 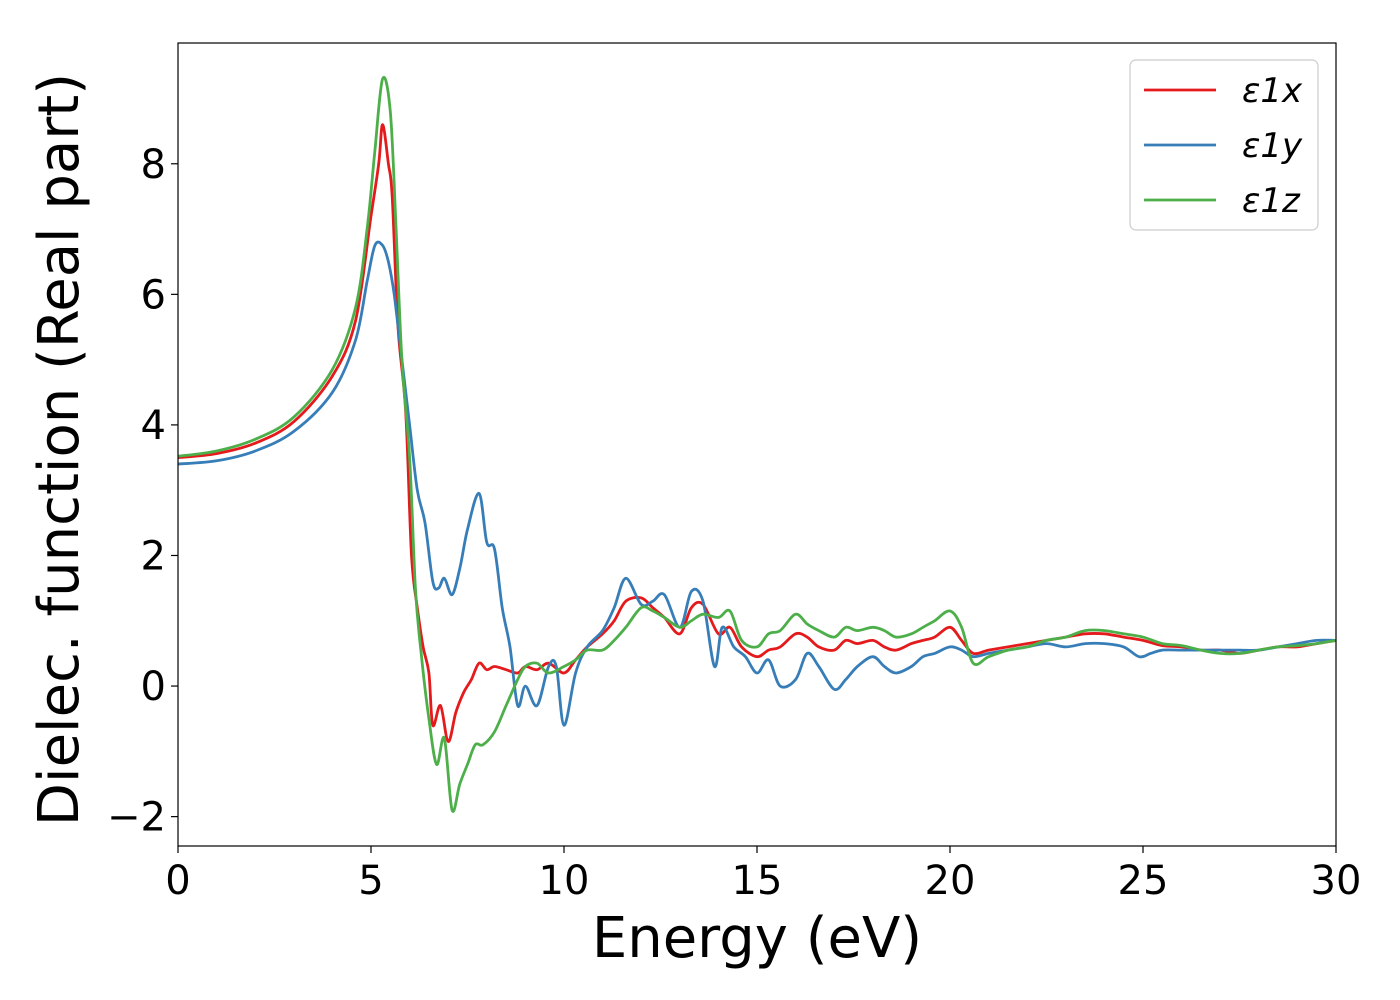 What do you see at coordinates (370, 881) in the screenshot?
I see `x-tick-label: 5` at bounding box center [370, 881].